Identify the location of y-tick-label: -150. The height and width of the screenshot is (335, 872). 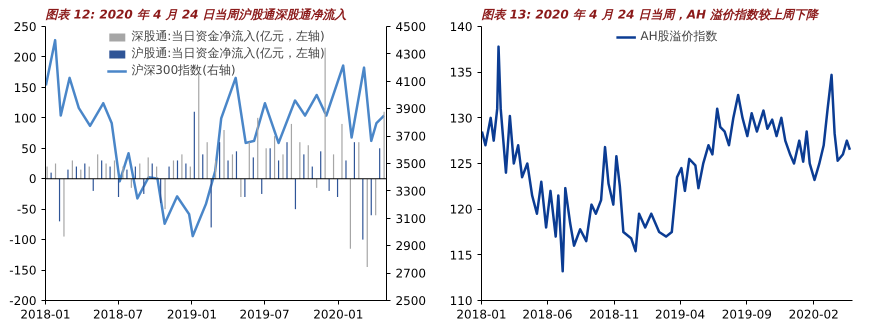
(22, 271).